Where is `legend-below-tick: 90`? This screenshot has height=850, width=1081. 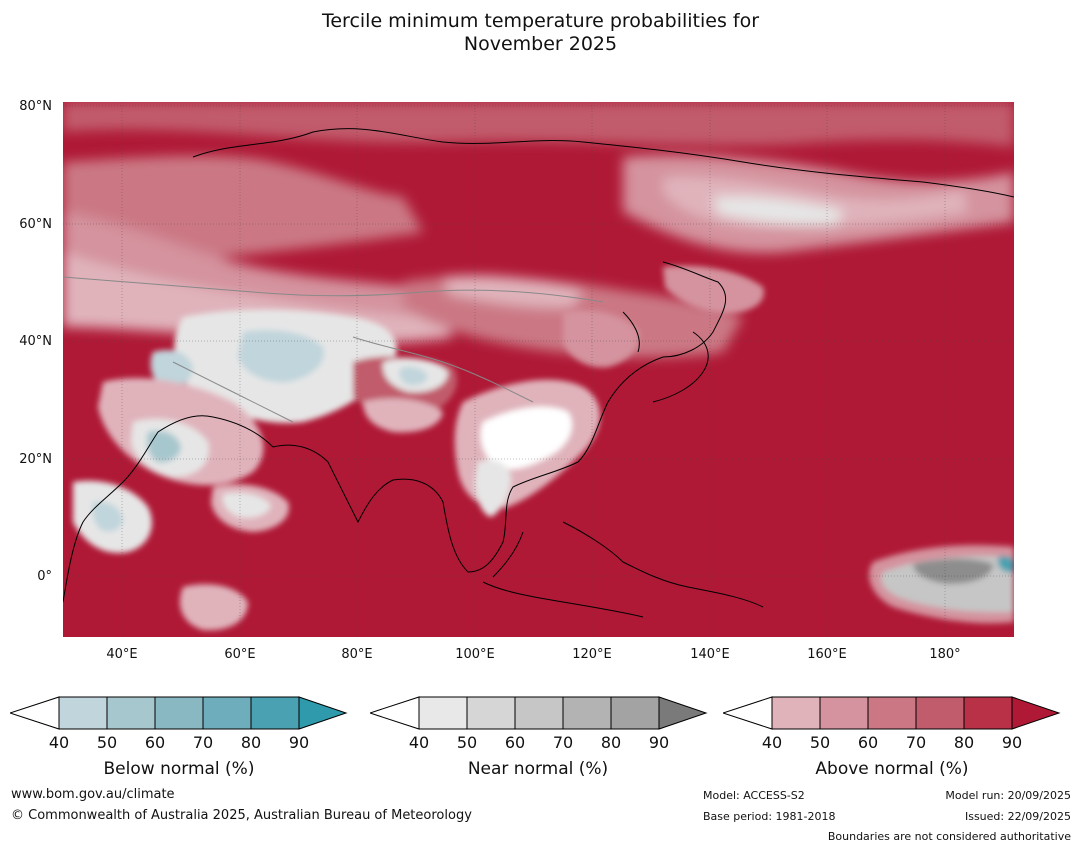 legend-below-tick: 90 is located at coordinates (299, 742).